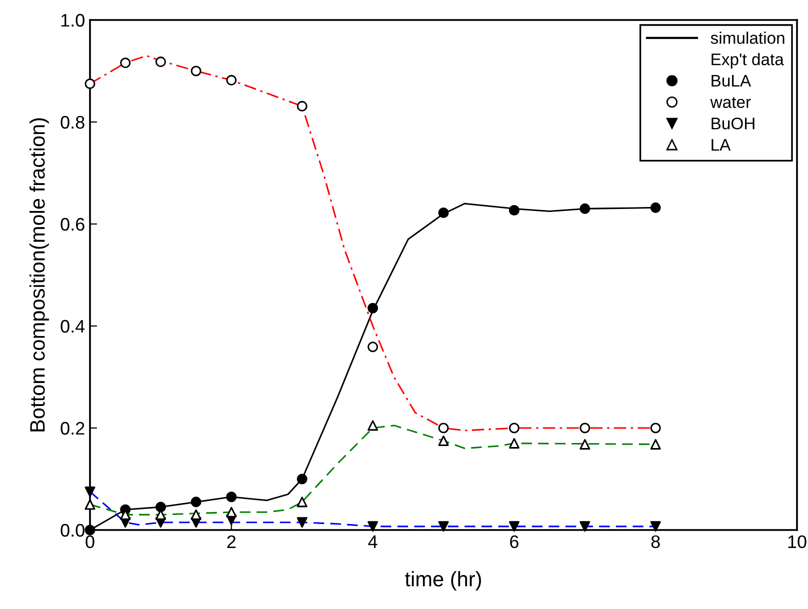 Image resolution: width=808 pixels, height=609 pixels. Describe the element at coordinates (231, 541) in the screenshot. I see `x-tick-label: 2` at that location.